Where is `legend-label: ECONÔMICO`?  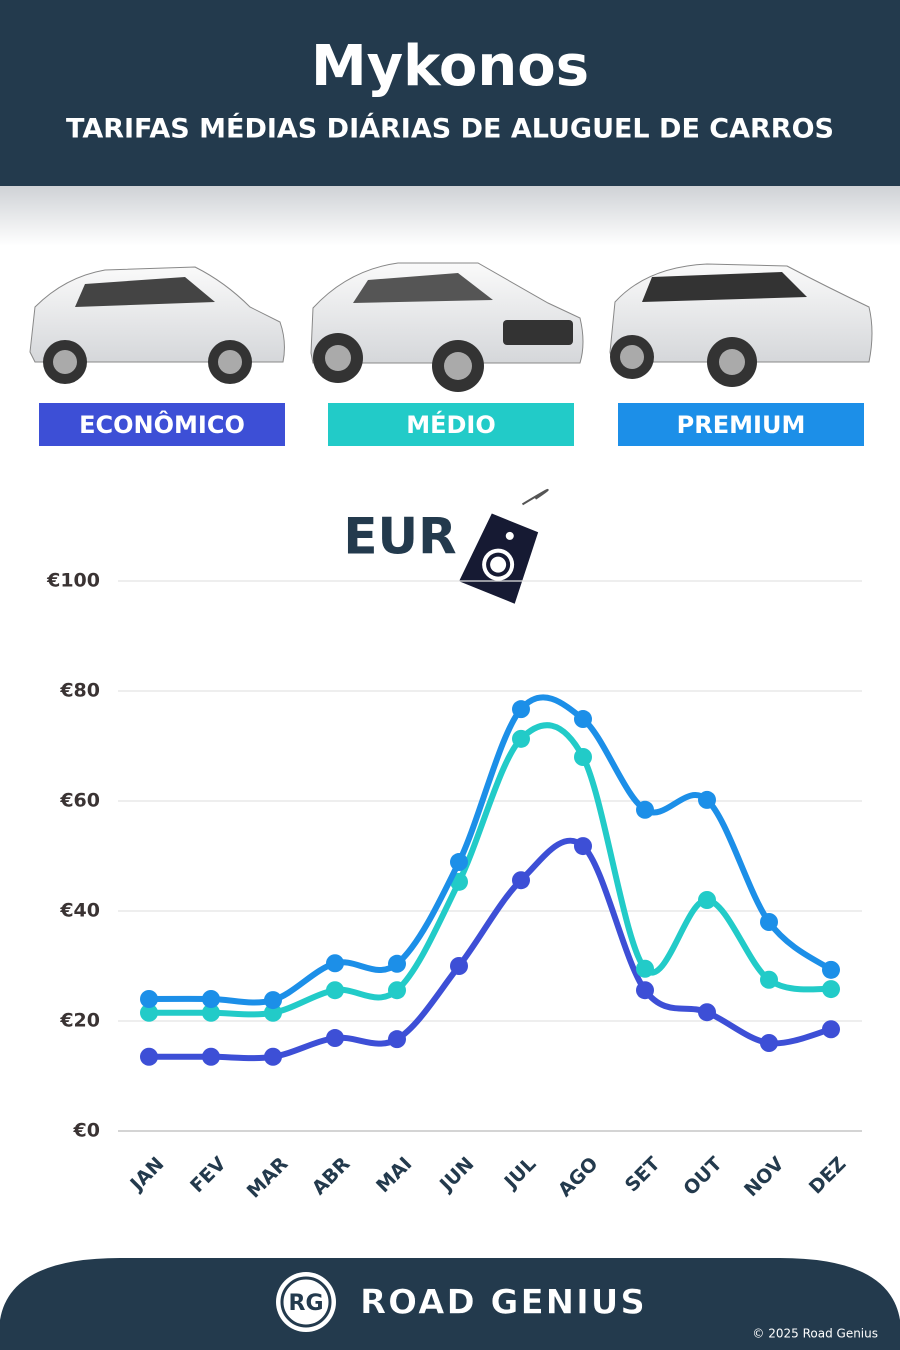
legend-label: ECONÔMICO is located at coordinates (162, 424).